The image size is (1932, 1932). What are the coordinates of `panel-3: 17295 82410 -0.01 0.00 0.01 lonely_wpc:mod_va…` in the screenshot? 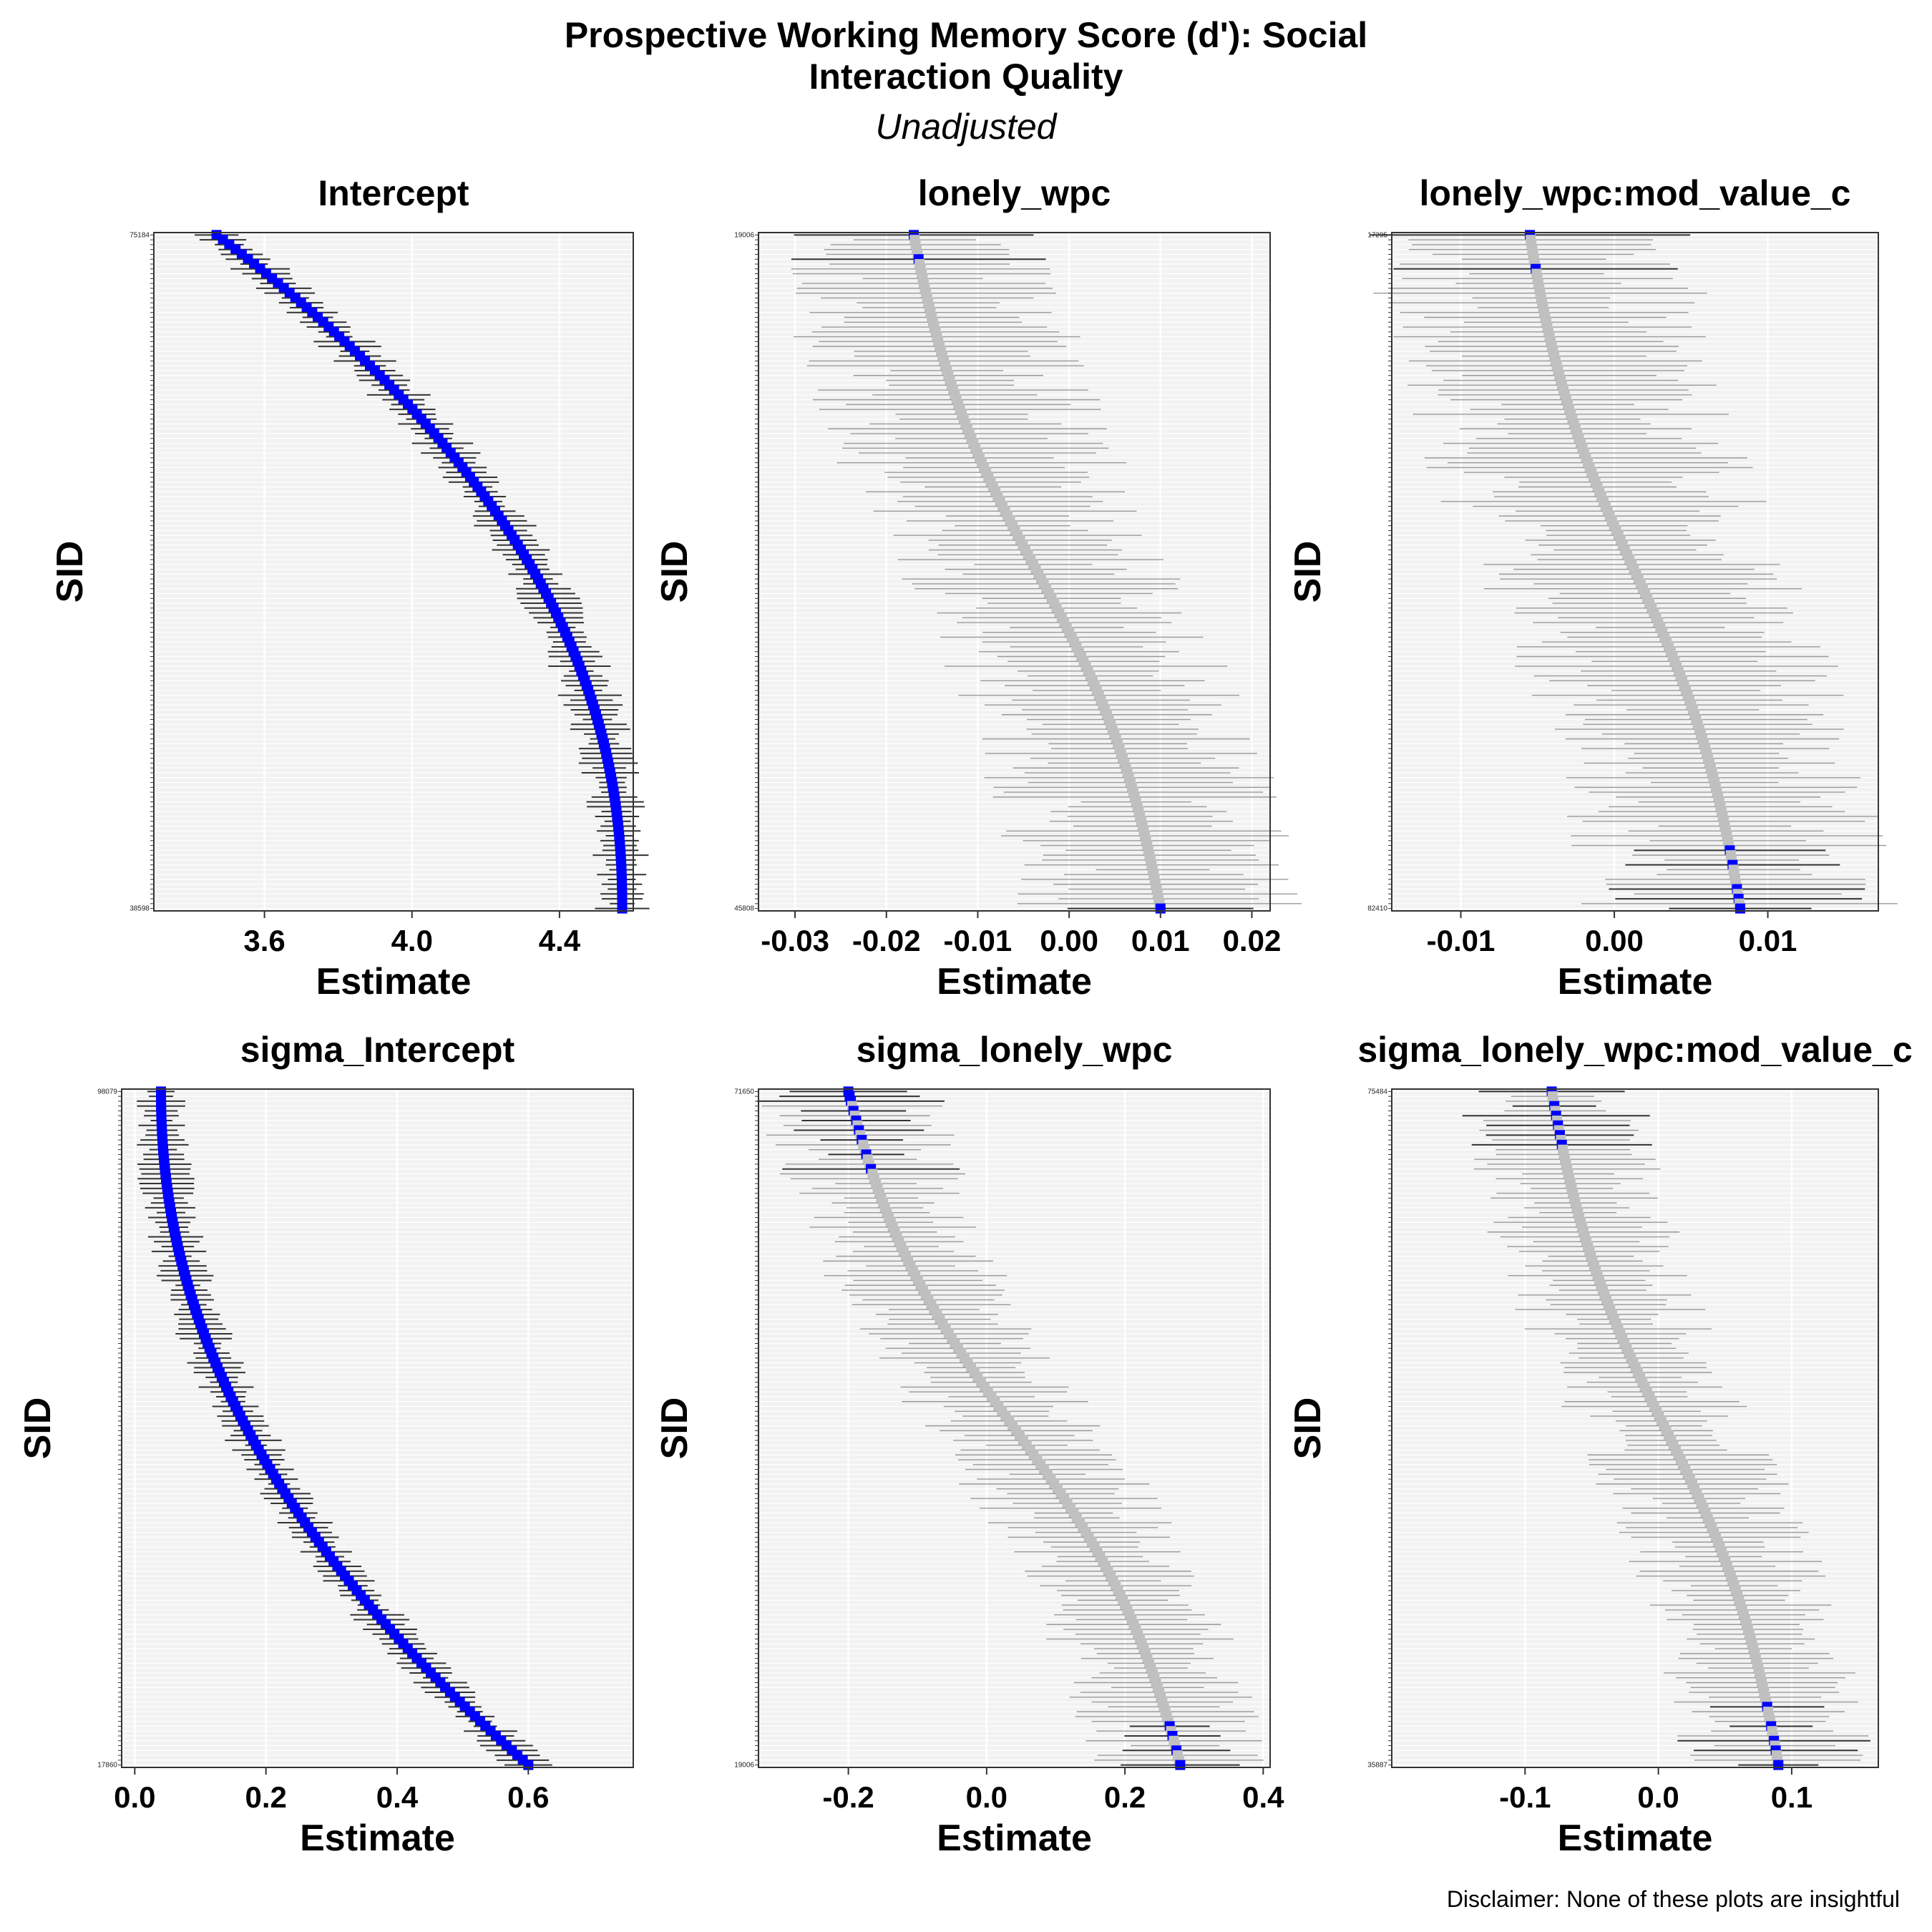 It's located at (1592, 587).